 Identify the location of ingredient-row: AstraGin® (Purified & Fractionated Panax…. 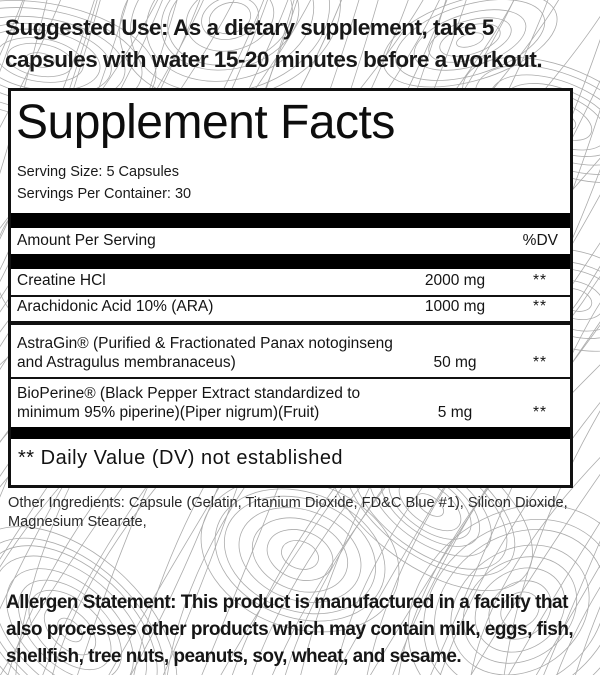
(290, 352).